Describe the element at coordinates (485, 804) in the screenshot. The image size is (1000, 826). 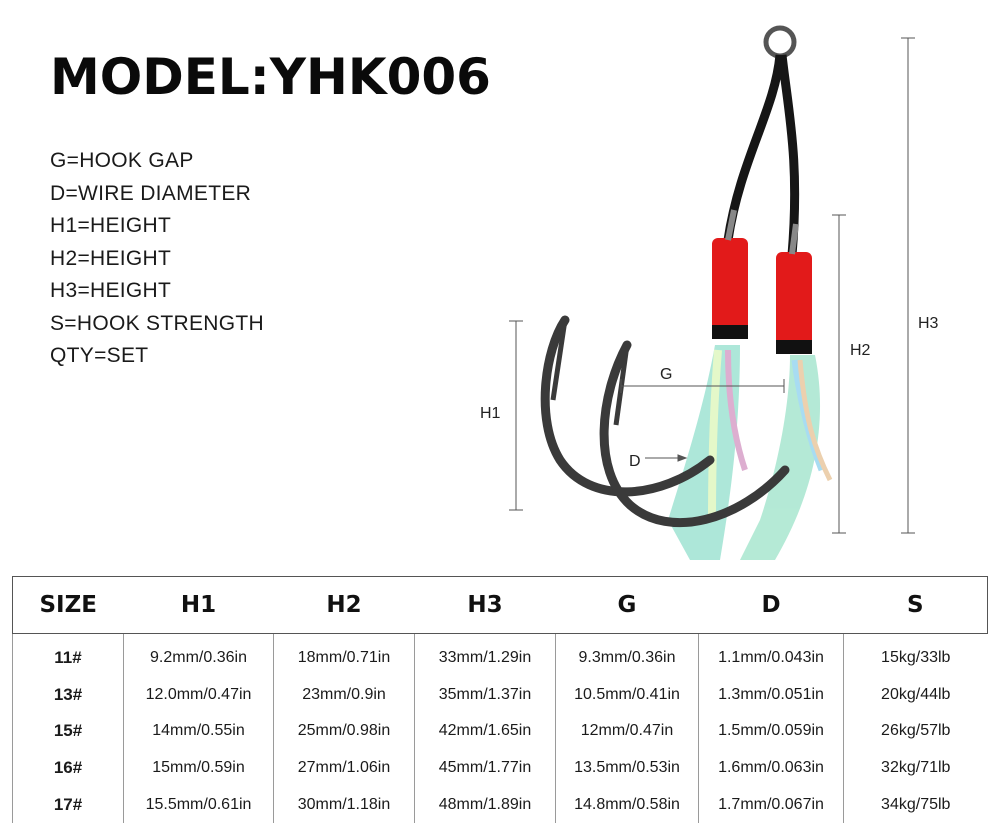
I see `cell-h3: 48mm/1.89in` at that location.